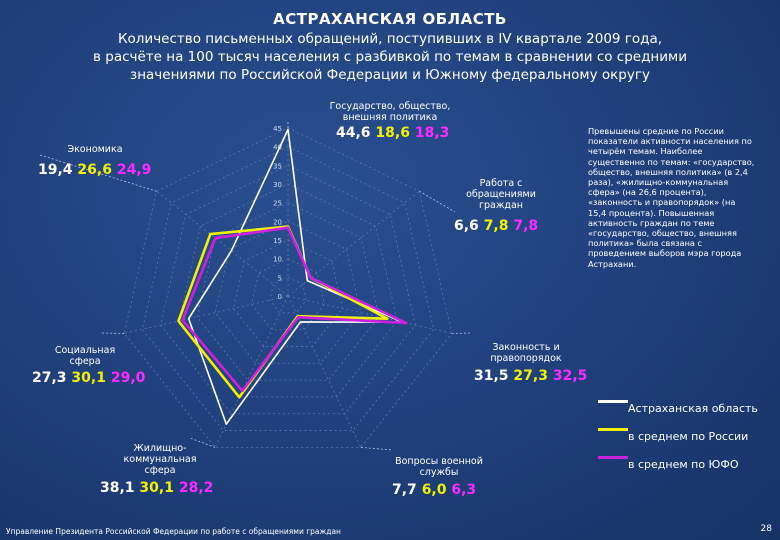 This screenshot has height=540, width=780. Describe the element at coordinates (439, 461) in the screenshot. I see `category-label-line: Вопросы военной` at that location.